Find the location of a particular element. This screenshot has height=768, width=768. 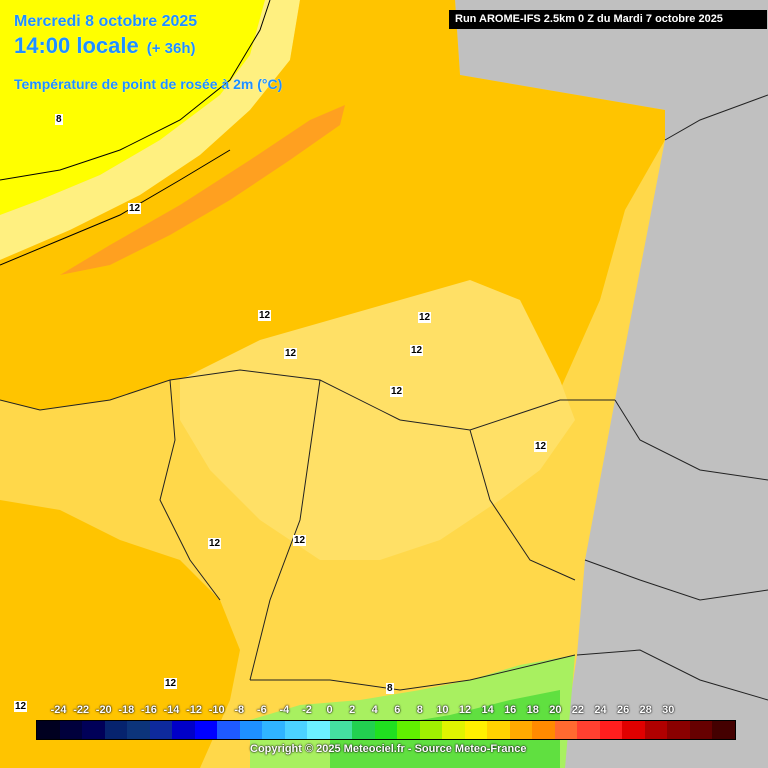

dewpoint-14-southwest is located at coordinates (120, 634).